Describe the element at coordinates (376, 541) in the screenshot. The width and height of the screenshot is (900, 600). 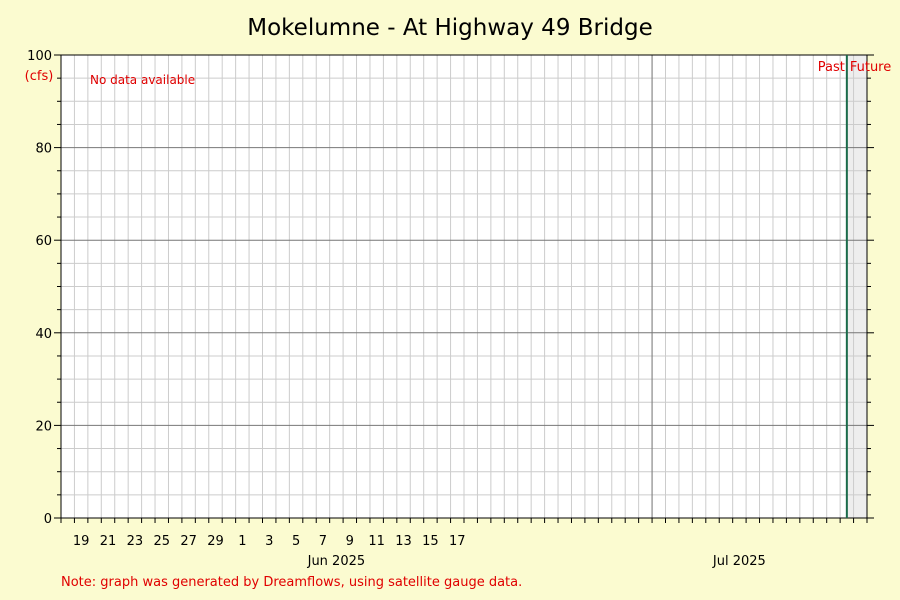
I see `x-tick-label: 11` at that location.